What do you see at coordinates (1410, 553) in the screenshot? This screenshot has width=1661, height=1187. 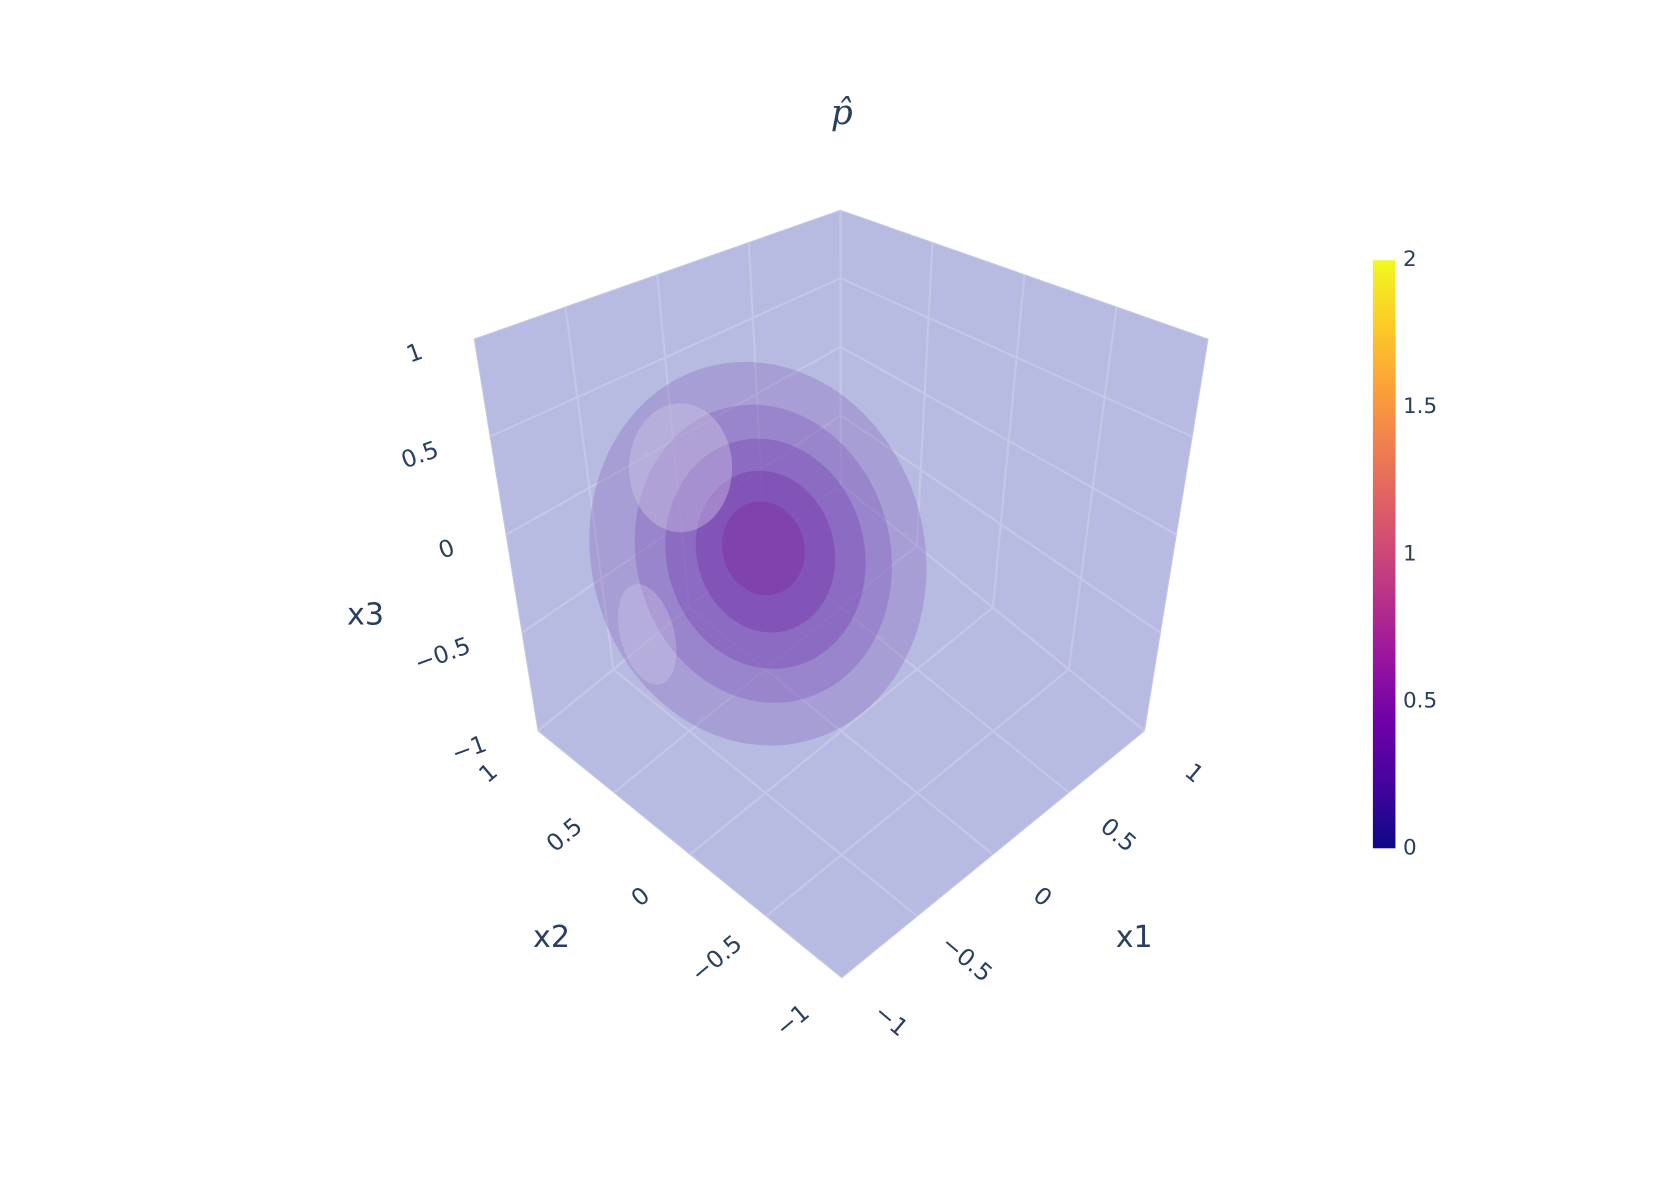 I see `colorbar-tick-label: 1` at bounding box center [1410, 553].